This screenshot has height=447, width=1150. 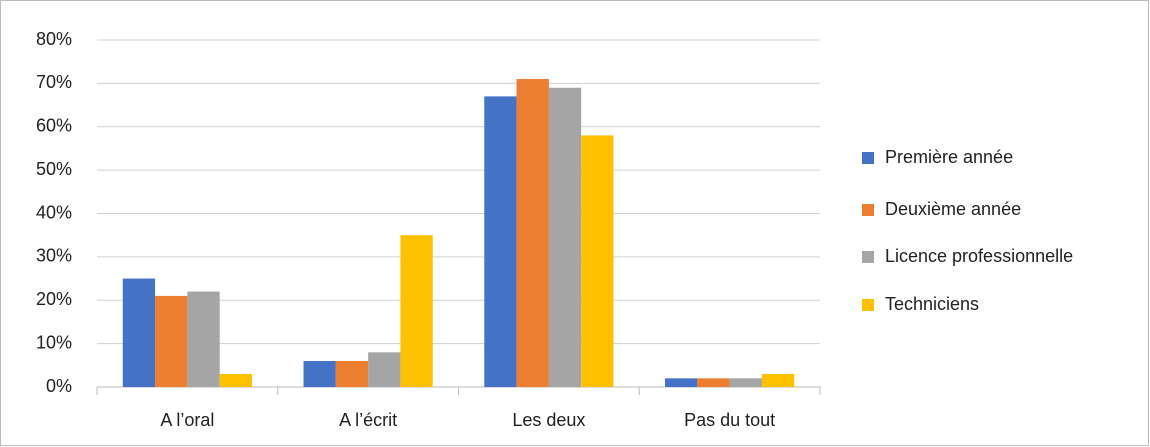 What do you see at coordinates (59, 386) in the screenshot?
I see `y-tick-label: 0%` at bounding box center [59, 386].